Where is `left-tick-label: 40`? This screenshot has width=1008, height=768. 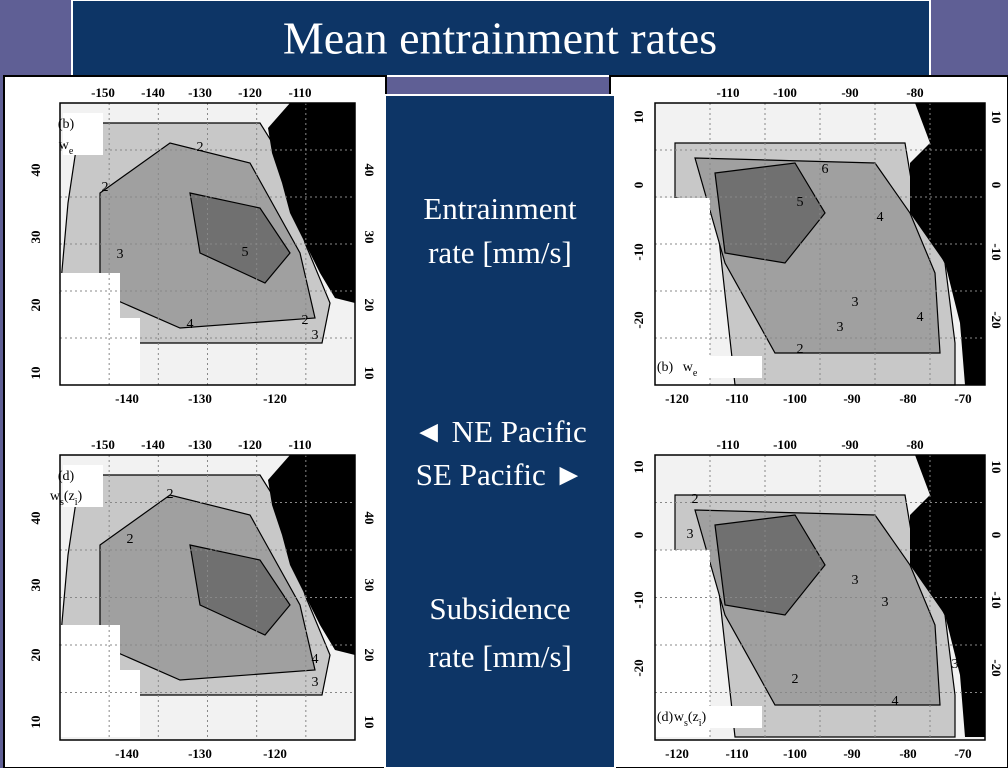
left-tick-label: 40 is located at coordinates (35, 170).